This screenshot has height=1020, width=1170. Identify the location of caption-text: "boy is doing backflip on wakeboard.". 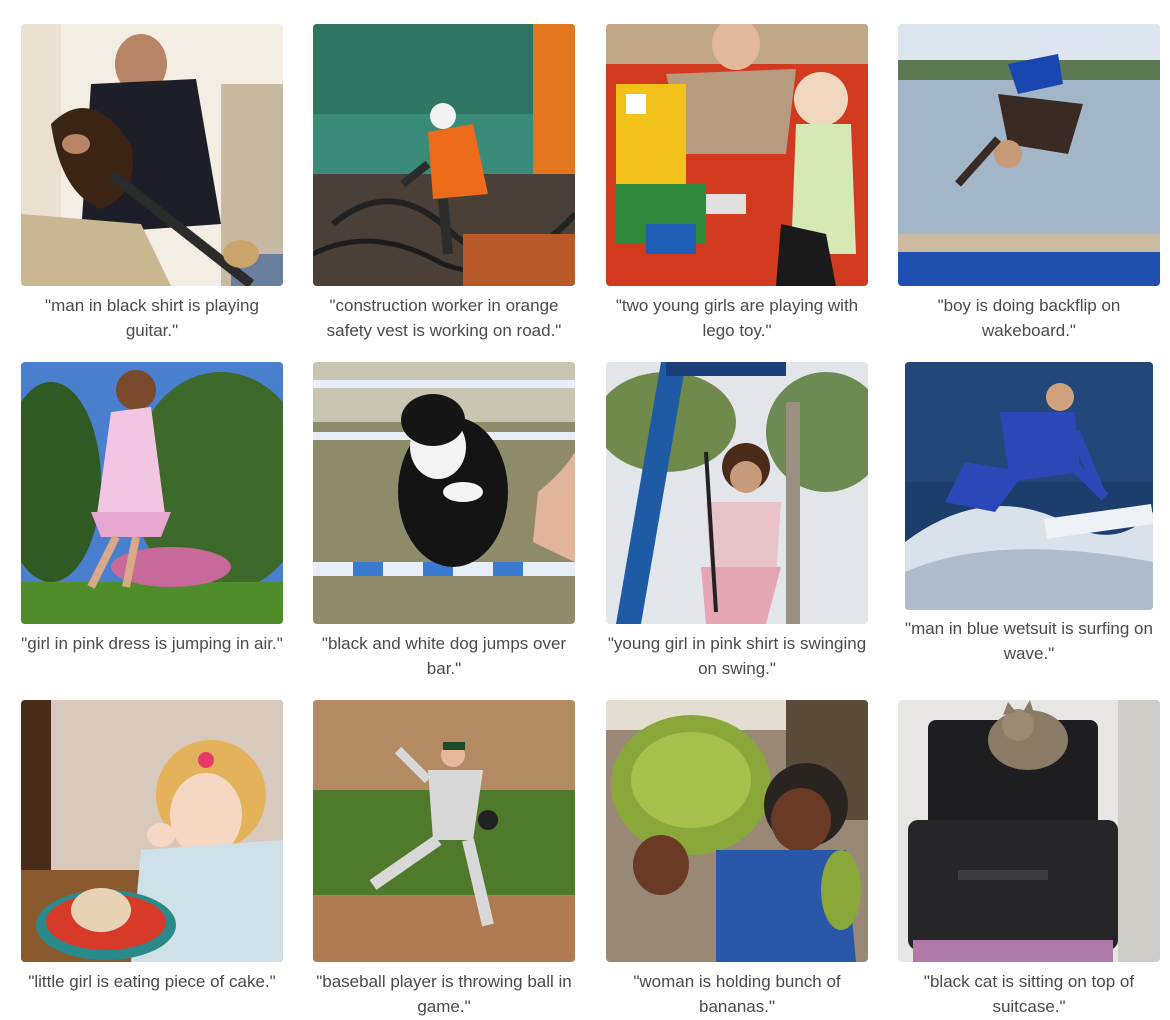
(1029, 318).